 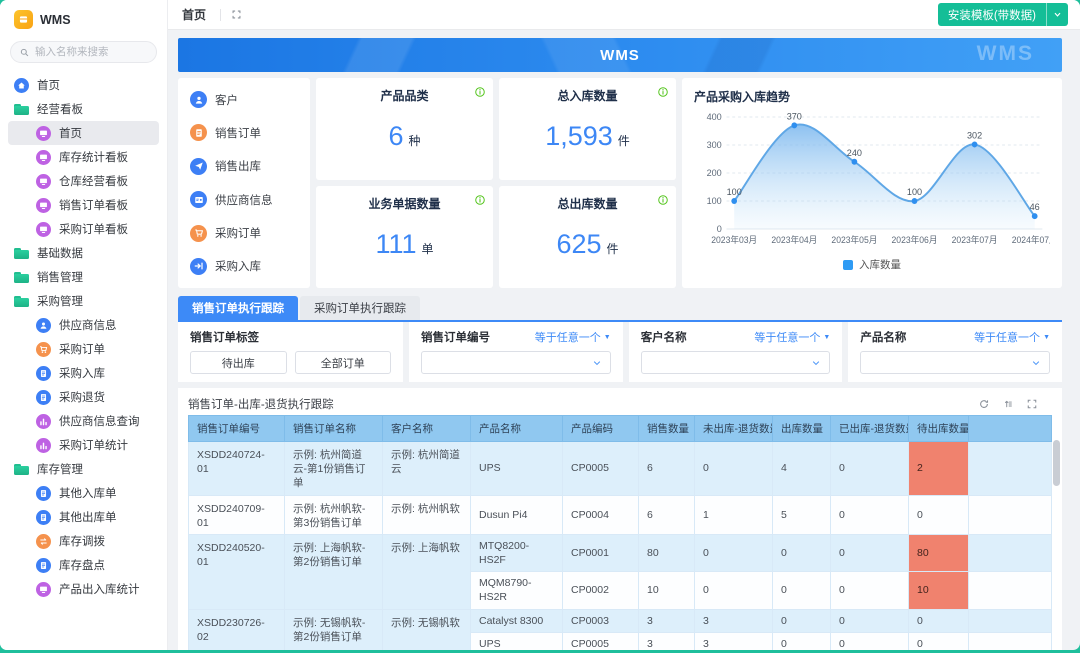 I want to click on quick-link: 销售订单, so click(x=244, y=133).